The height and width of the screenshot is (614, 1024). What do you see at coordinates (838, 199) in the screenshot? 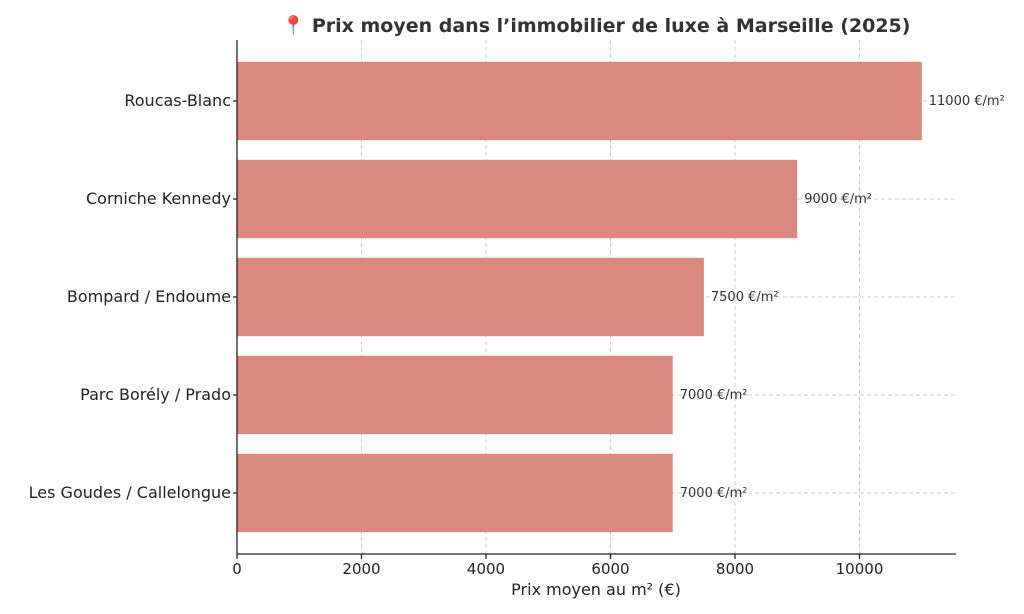
I see `data-label: 9000 €/m²` at bounding box center [838, 199].